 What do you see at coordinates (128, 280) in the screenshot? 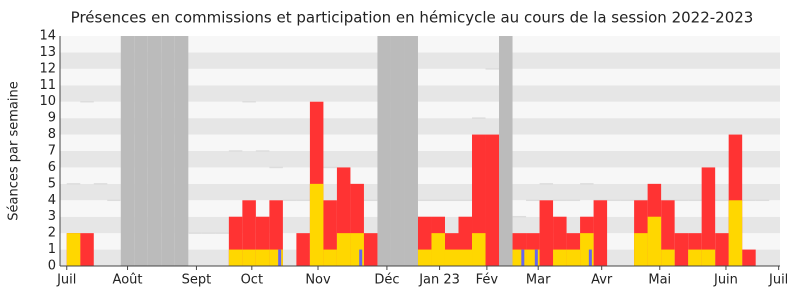
I see `x-tick-label: Août` at bounding box center [128, 280].